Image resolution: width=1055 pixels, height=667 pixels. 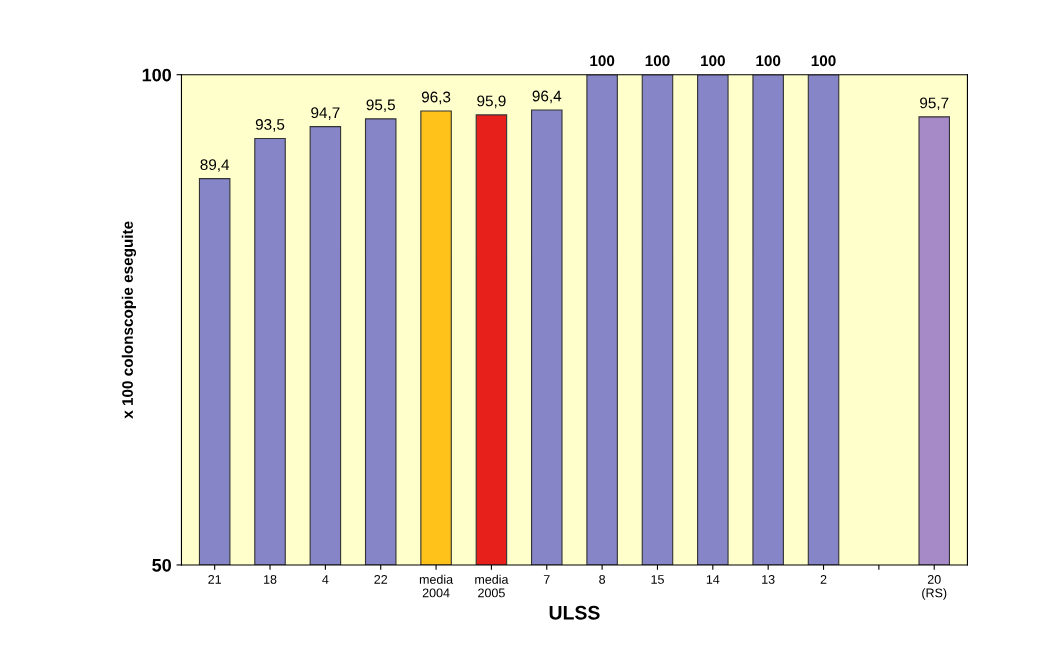 I want to click on y-axis-title: x 100 colonscopie eseguite, so click(x=129, y=320).